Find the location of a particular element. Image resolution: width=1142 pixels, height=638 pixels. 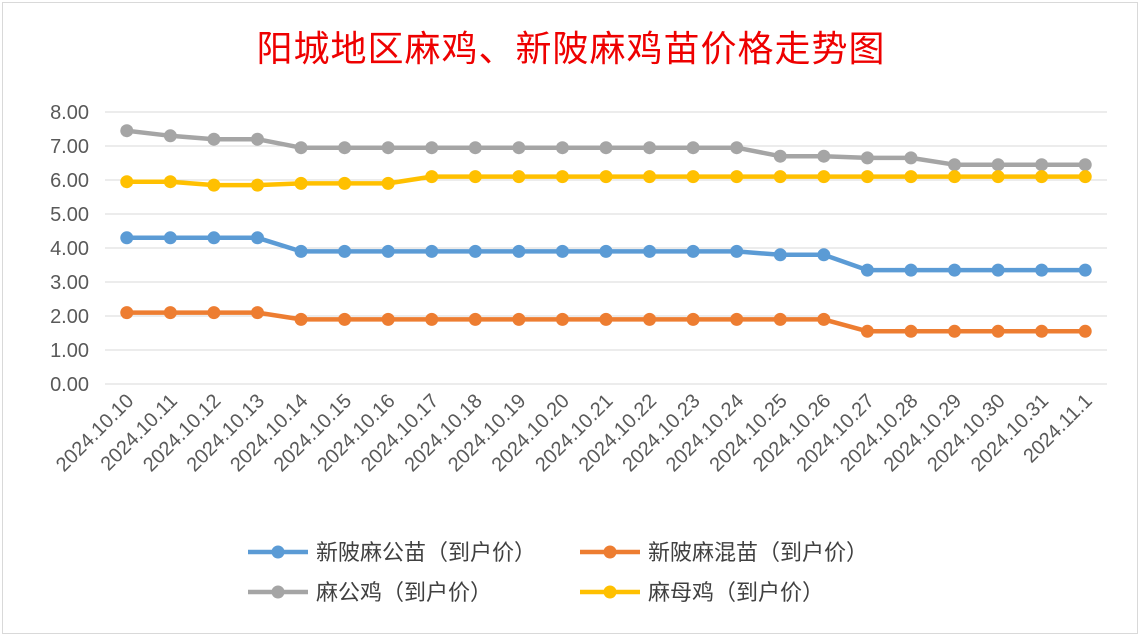

legend-label: 新陂麻混苗（到户价） is located at coordinates (758, 553).